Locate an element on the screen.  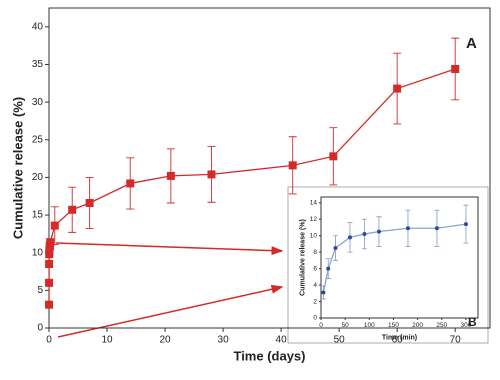
x-tick-label: 30 is located at coordinates (224, 340).